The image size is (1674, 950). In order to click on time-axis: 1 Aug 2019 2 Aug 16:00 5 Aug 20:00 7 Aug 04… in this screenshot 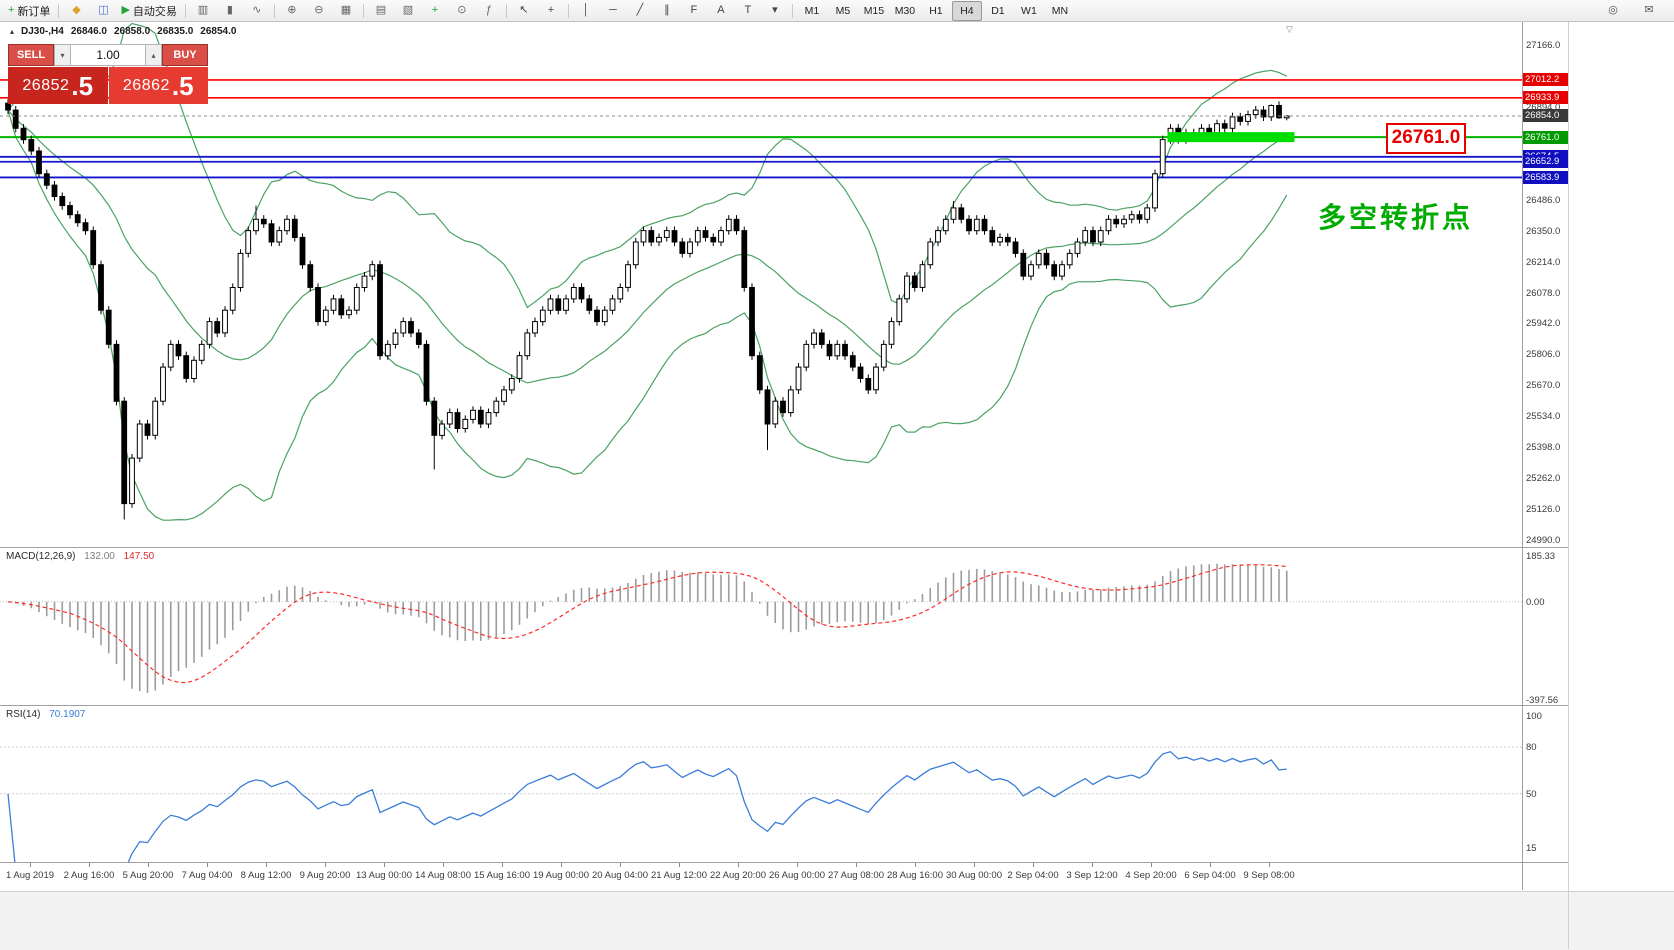, I will do `click(761, 876)`.